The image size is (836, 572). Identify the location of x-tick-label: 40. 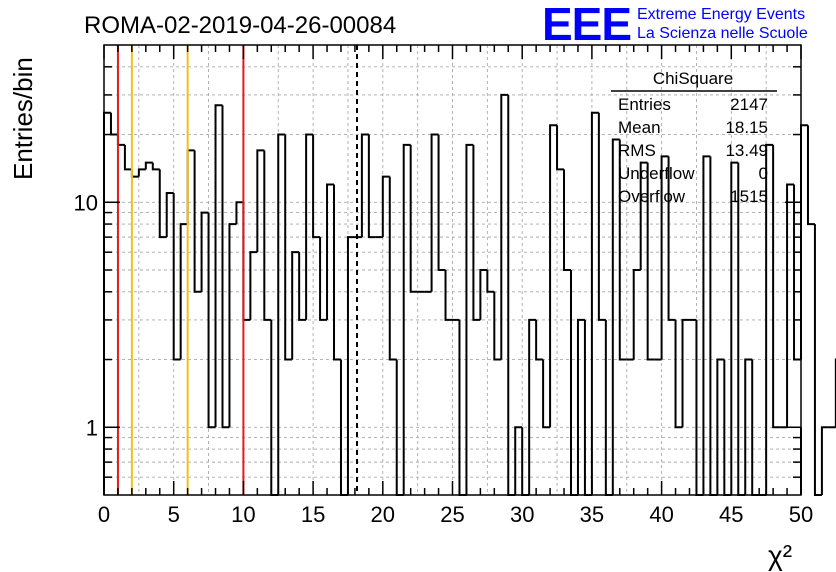
(661, 514).